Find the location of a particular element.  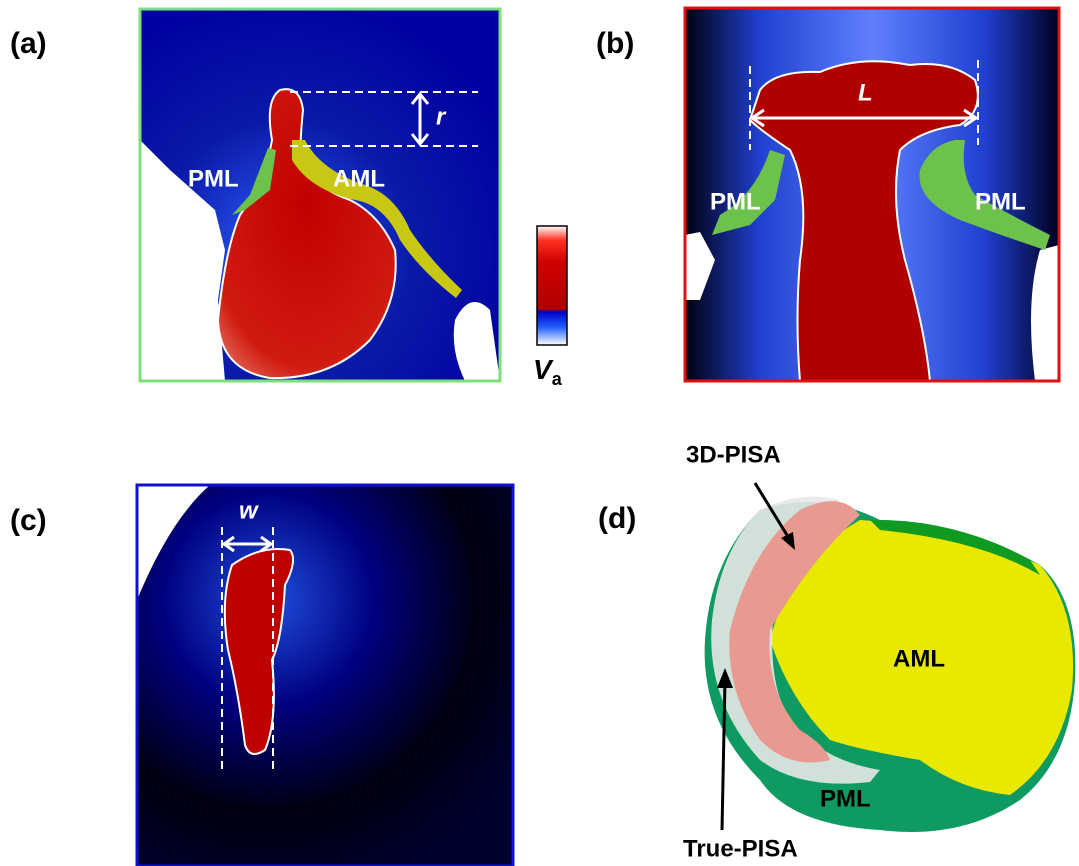

colorbar-subscript: a is located at coordinates (557, 379).